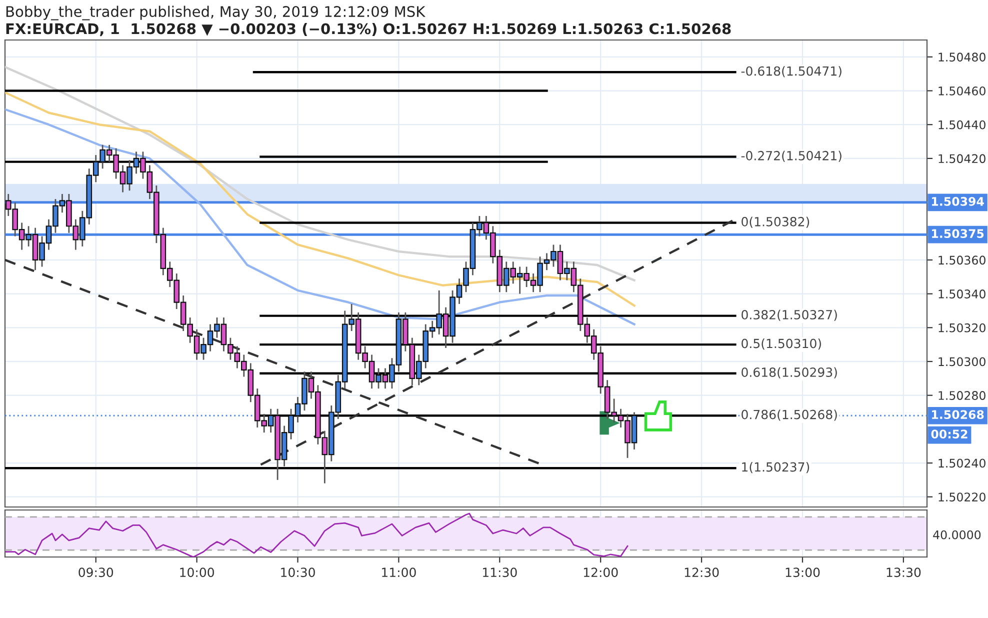 Image resolution: width=988 pixels, height=618 pixels. Describe the element at coordinates (298, 573) in the screenshot. I see `x-tick-label: 10:30` at that location.